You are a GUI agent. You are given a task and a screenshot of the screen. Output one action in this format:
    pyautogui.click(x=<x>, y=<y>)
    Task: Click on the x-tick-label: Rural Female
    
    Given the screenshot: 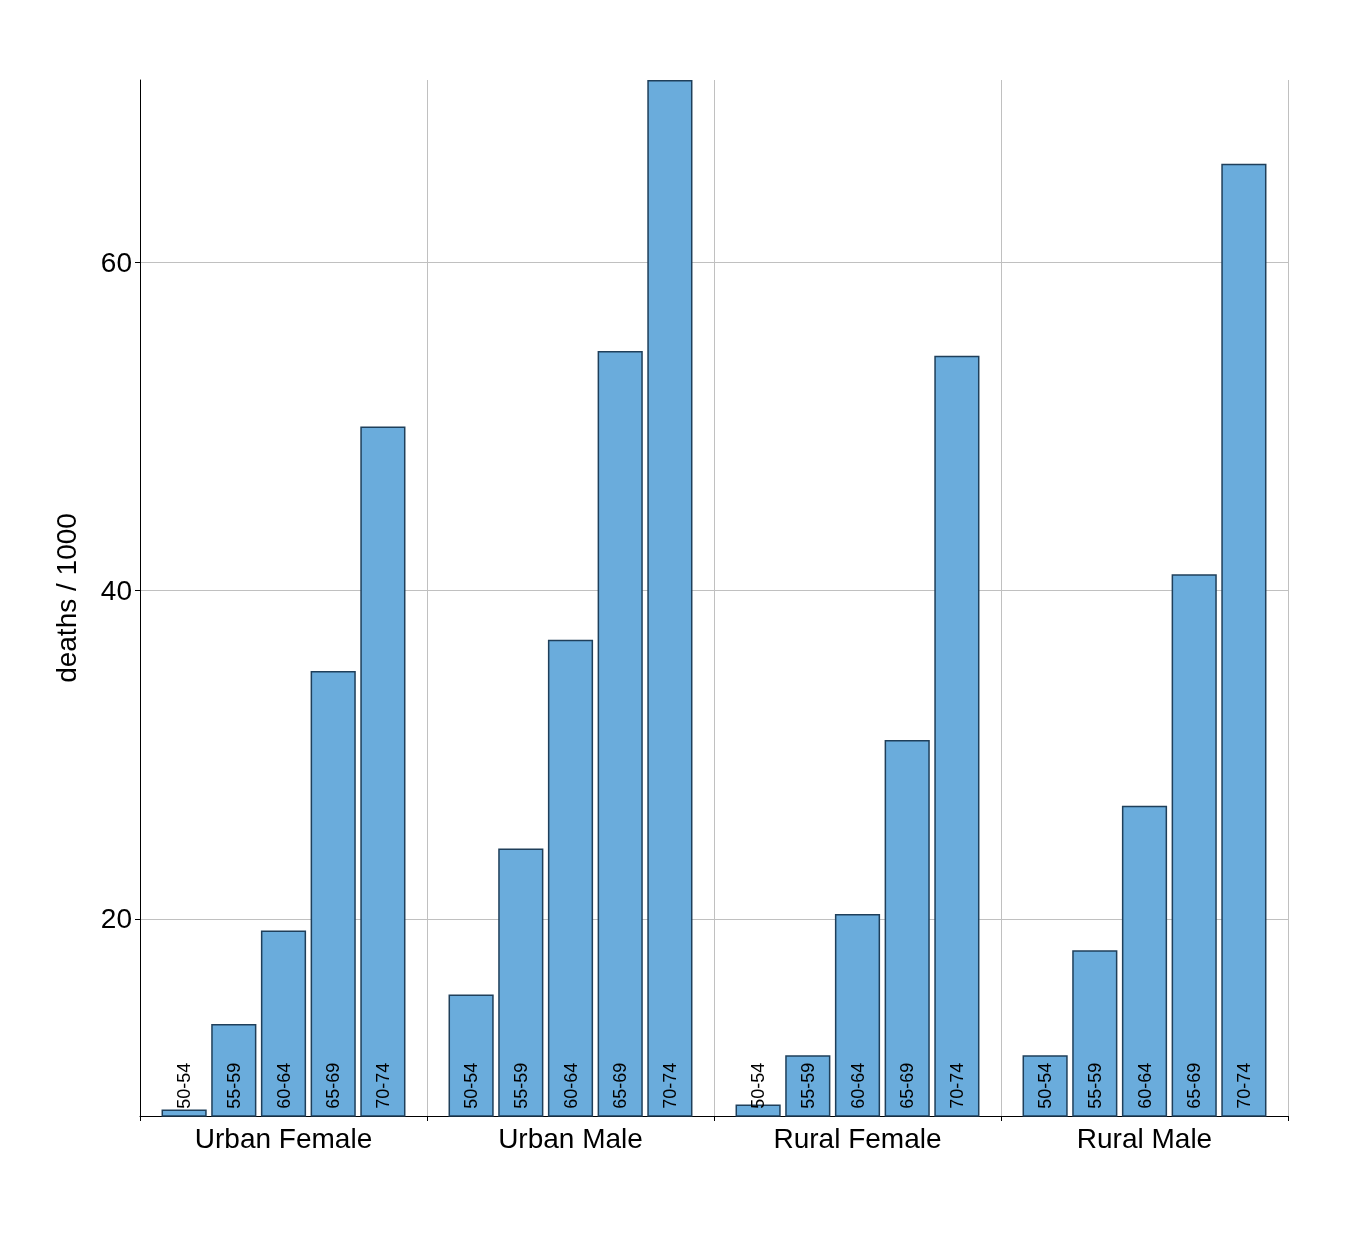 What is the action you would take?
    pyautogui.click(x=857, y=1138)
    